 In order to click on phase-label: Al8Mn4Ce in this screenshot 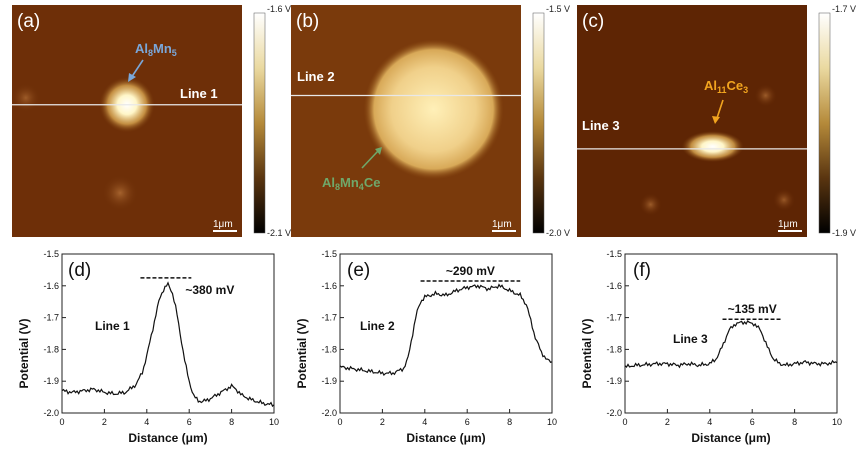, I will do `click(351, 183)`.